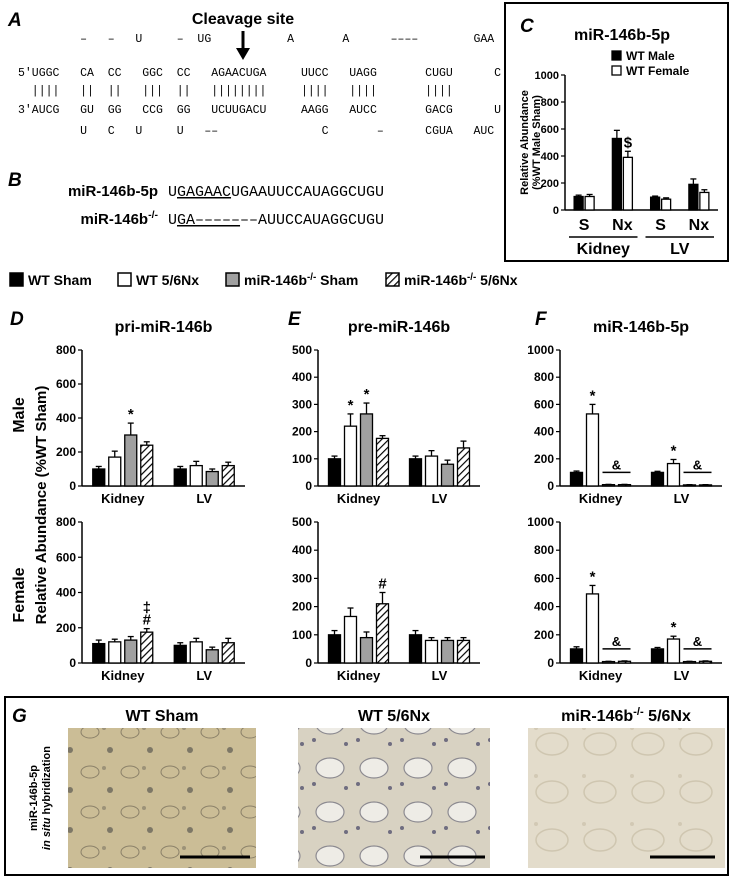  Describe the element at coordinates (243, 19) in the screenshot. I see `annotation: Cleavage site` at that location.